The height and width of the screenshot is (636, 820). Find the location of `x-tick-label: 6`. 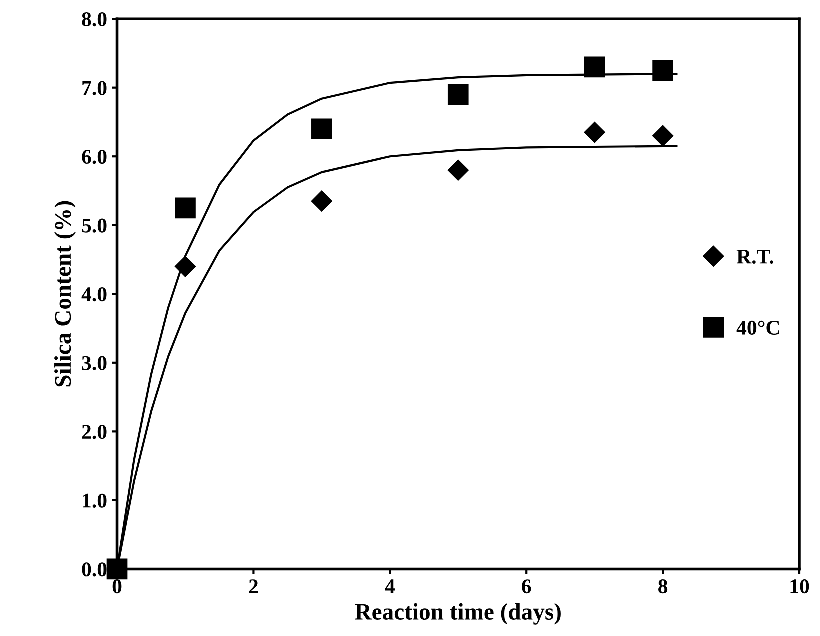

x-tick-label: 6 is located at coordinates (527, 587).